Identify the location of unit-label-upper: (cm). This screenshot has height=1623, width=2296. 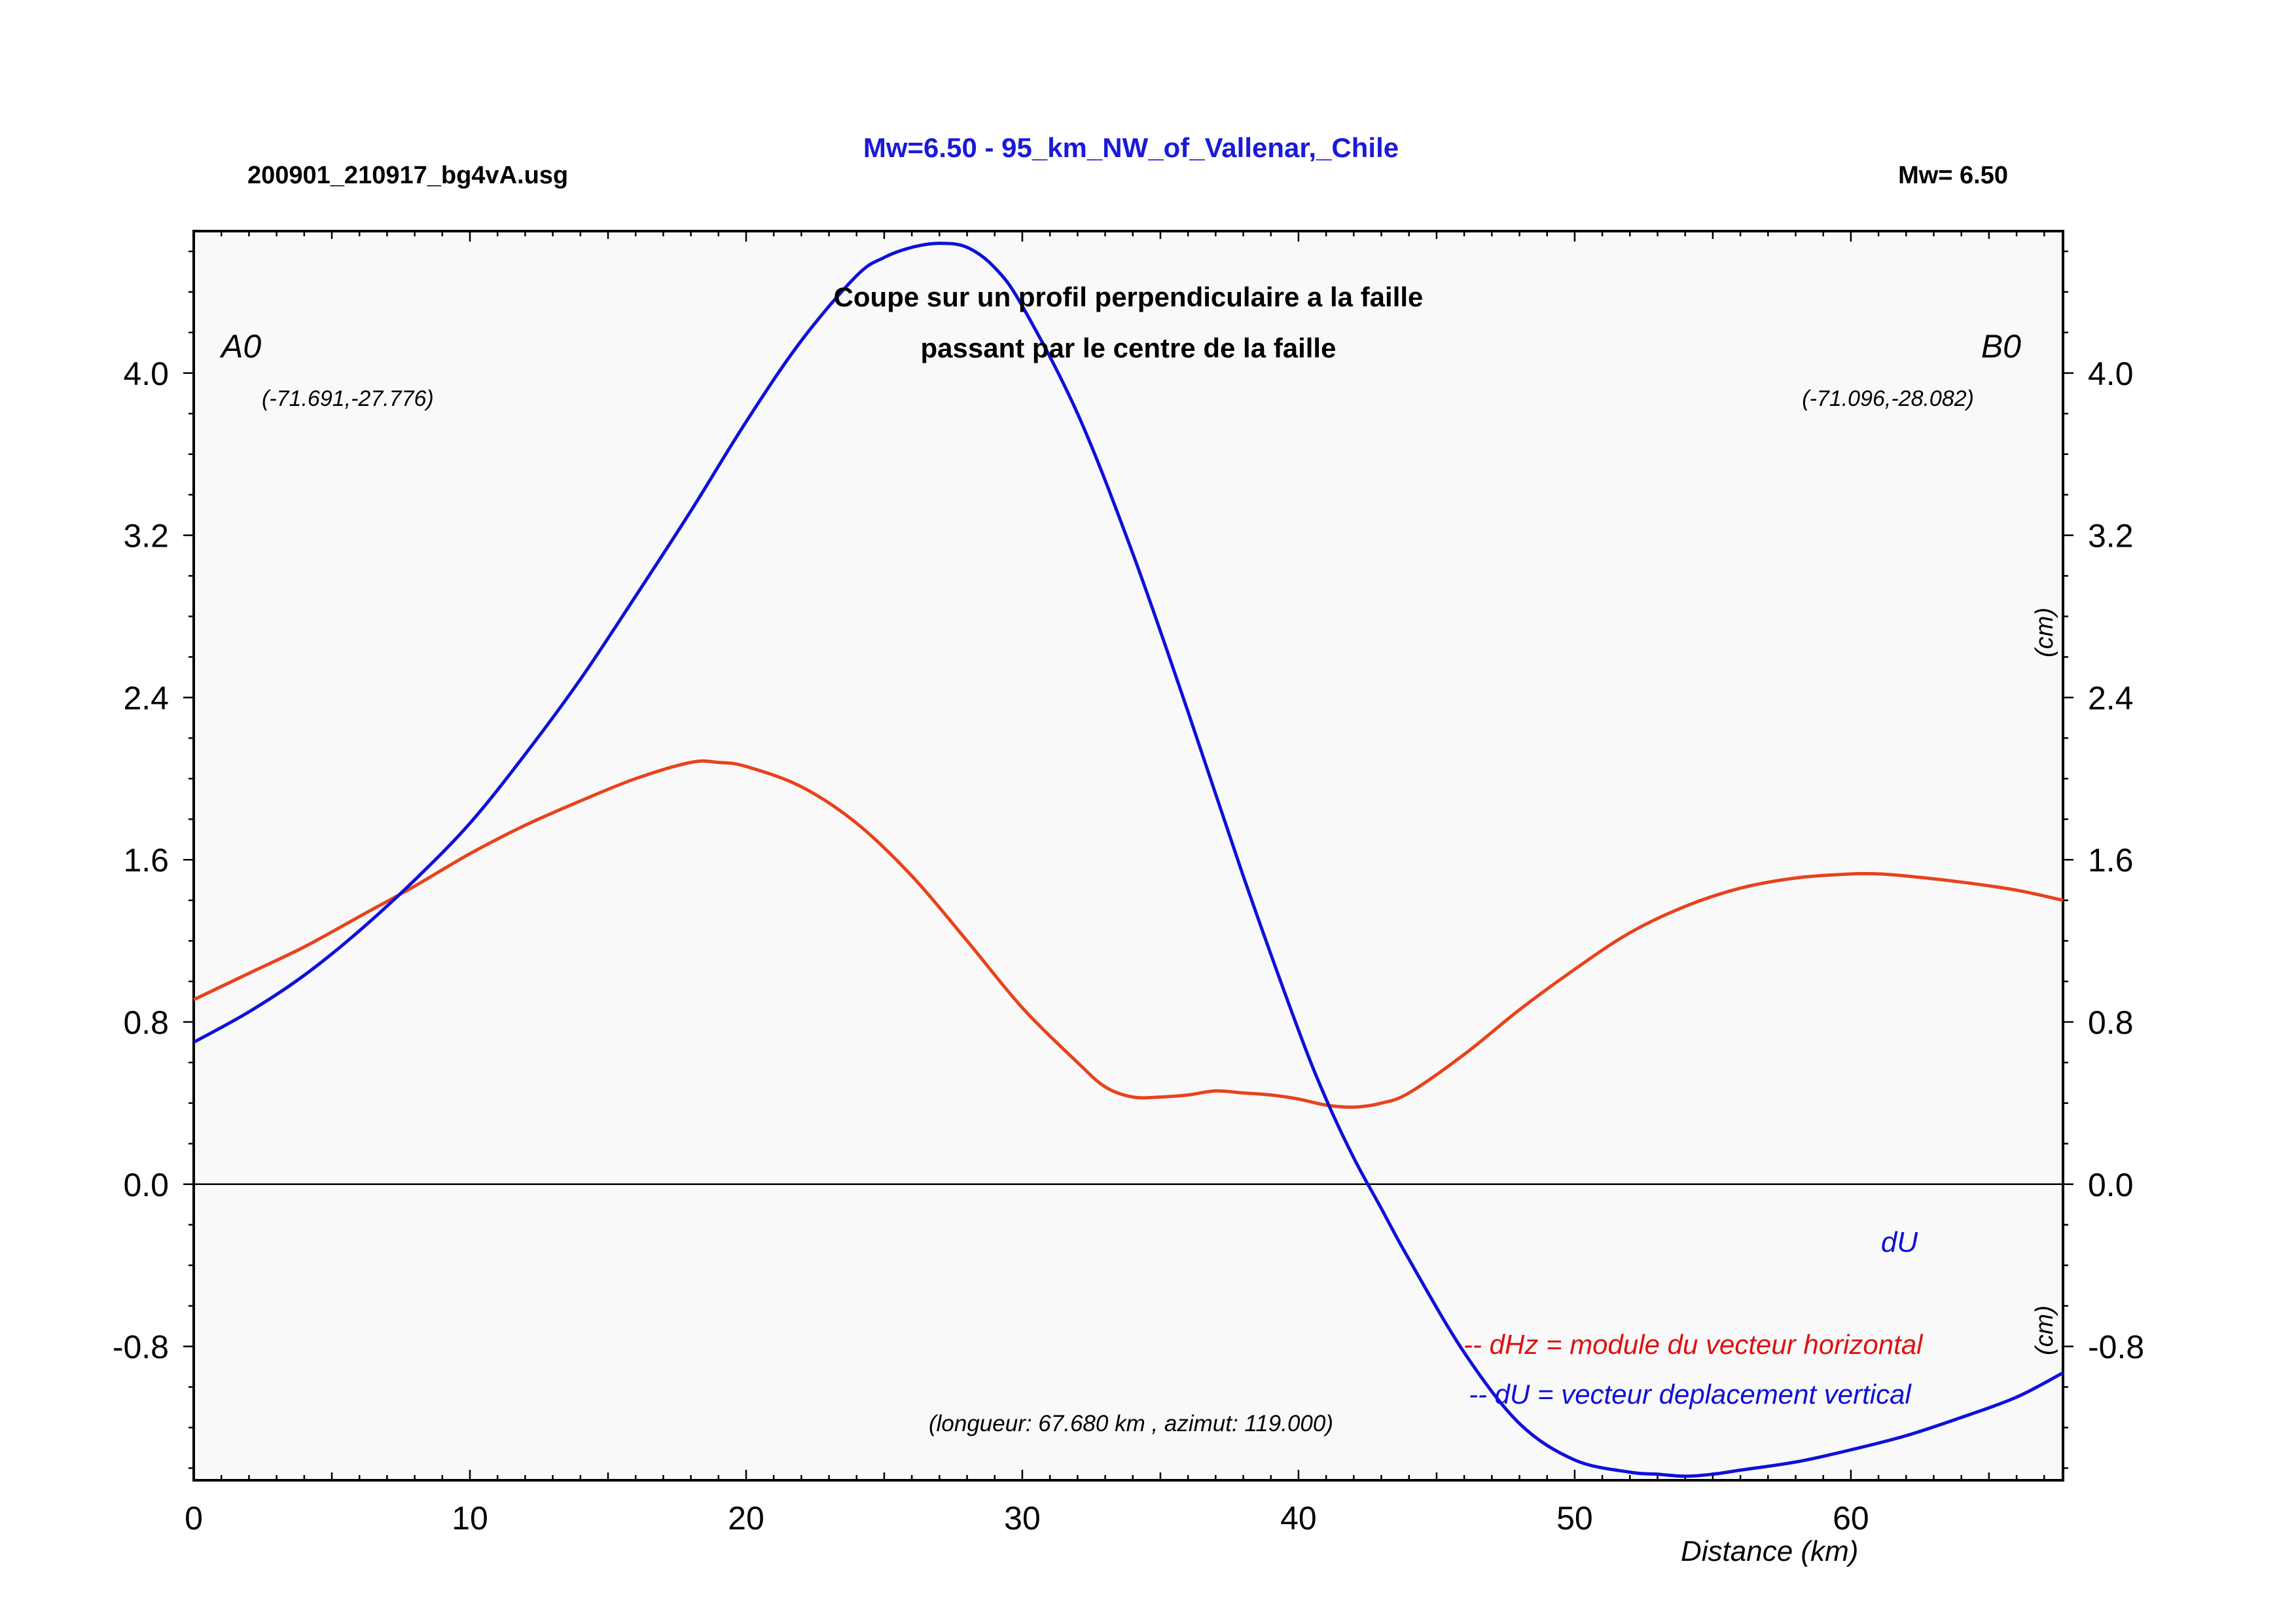
(2044, 632).